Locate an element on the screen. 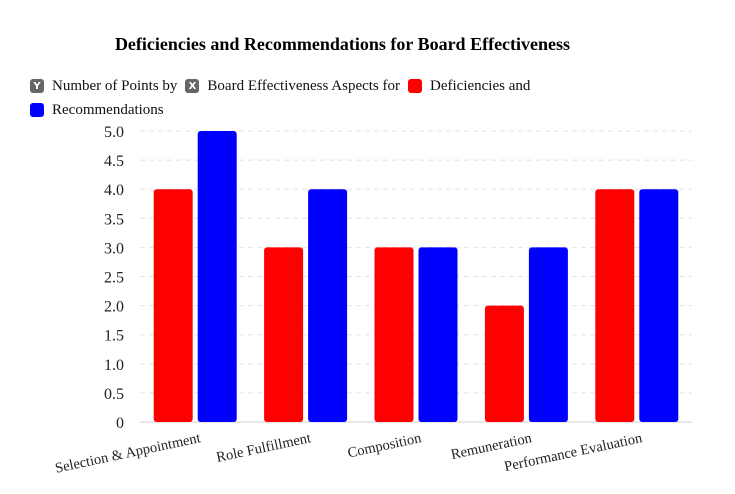 This screenshot has height=494, width=735. legend-label-series-1: Recommendations is located at coordinates (108, 109).